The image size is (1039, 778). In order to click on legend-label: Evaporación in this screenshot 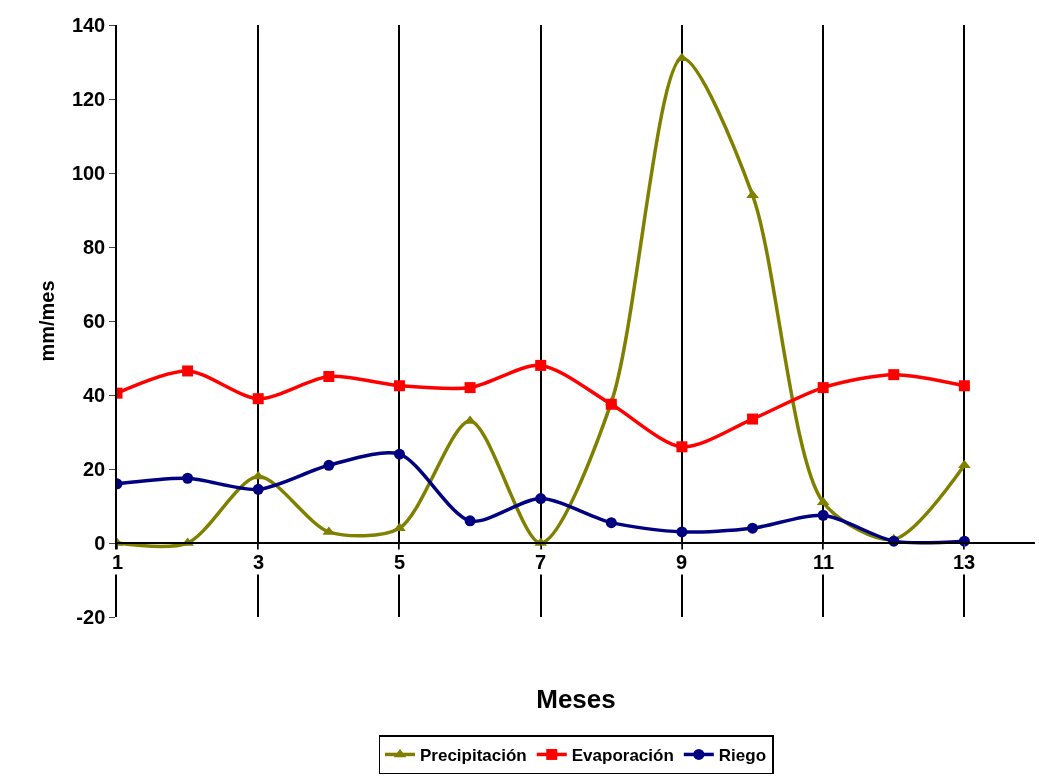, I will do `click(622, 756)`.